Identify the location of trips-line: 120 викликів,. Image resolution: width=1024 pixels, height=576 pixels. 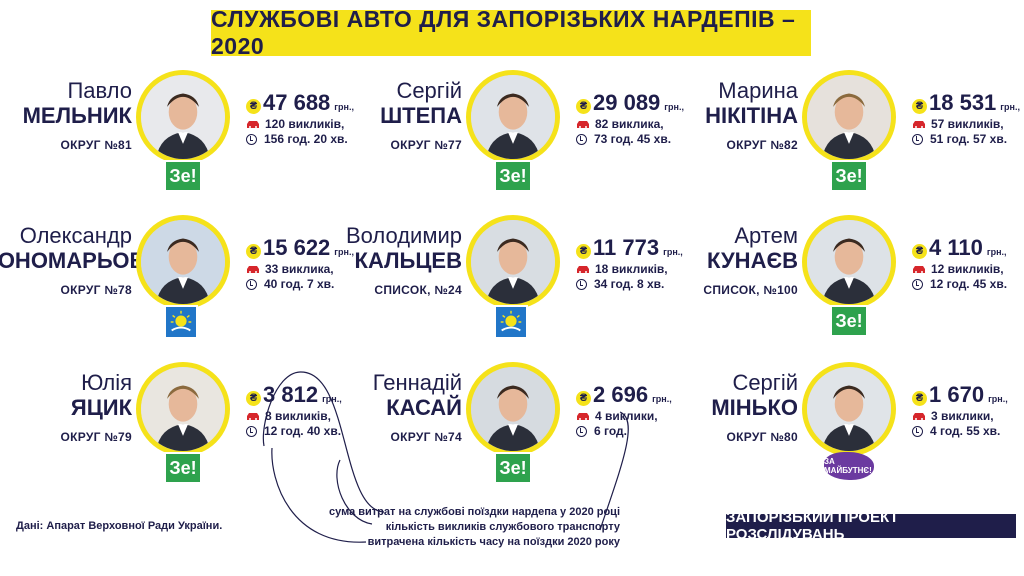
(316, 124).